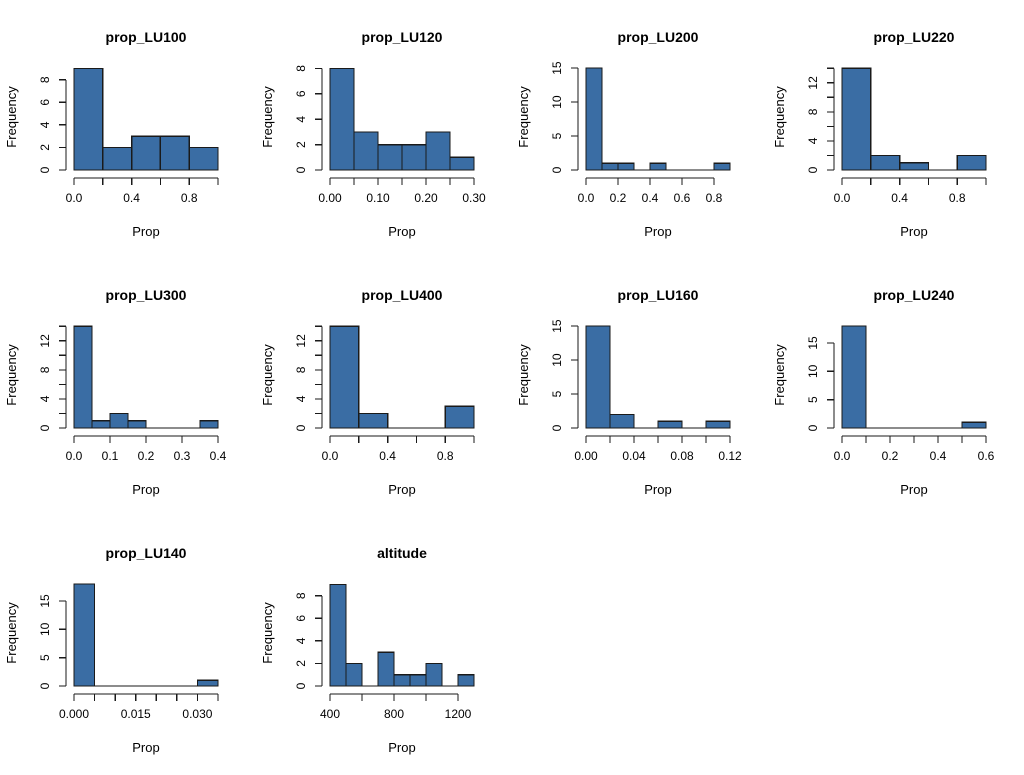 This screenshot has width=1024, height=775. I want to click on chart-title: prop_LU200, so click(658, 37).